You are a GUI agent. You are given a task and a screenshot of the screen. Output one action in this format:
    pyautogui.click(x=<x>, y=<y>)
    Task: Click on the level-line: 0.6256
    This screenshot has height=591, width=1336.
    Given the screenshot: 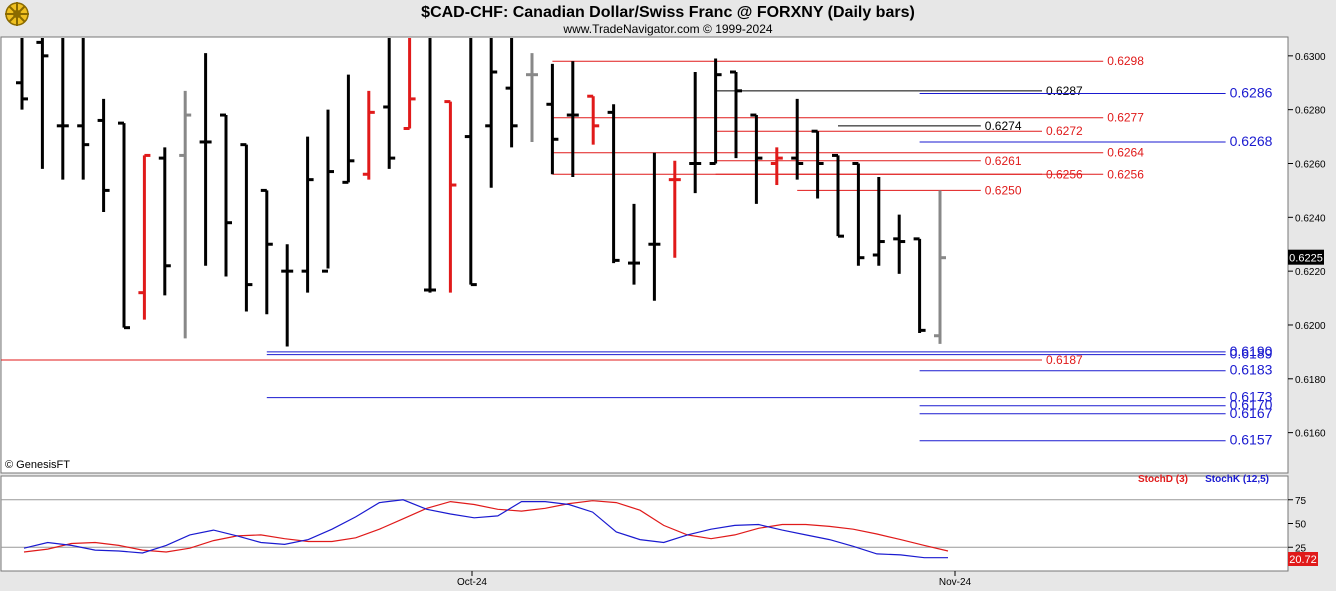 What is the action you would take?
    pyautogui.click(x=899, y=174)
    